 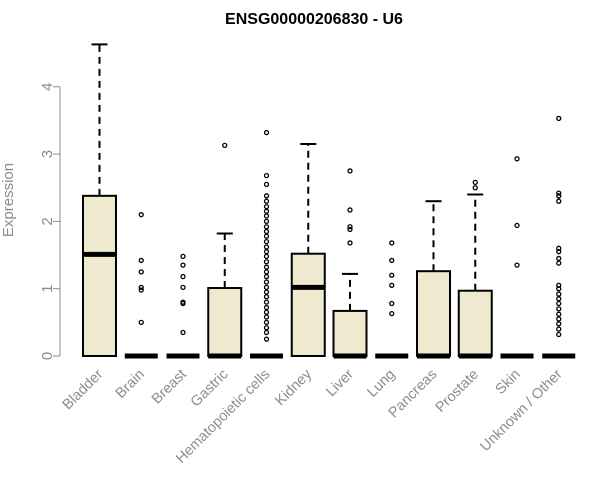 I want to click on box-unknown-other, so click(x=559, y=237).